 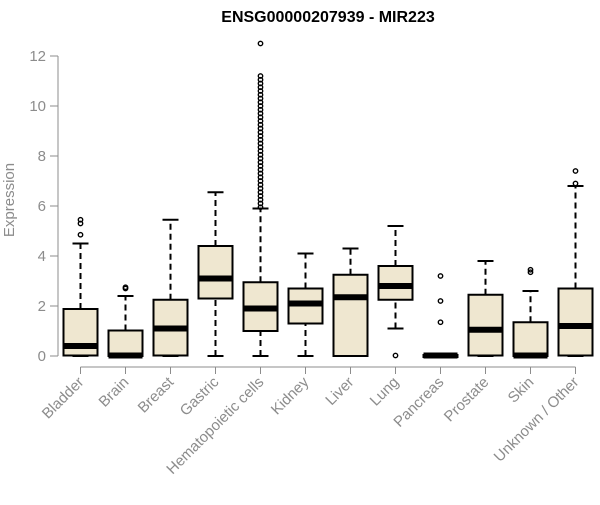 What do you see at coordinates (467, 400) in the screenshot?
I see `x-tick-label: Prostate` at bounding box center [467, 400].